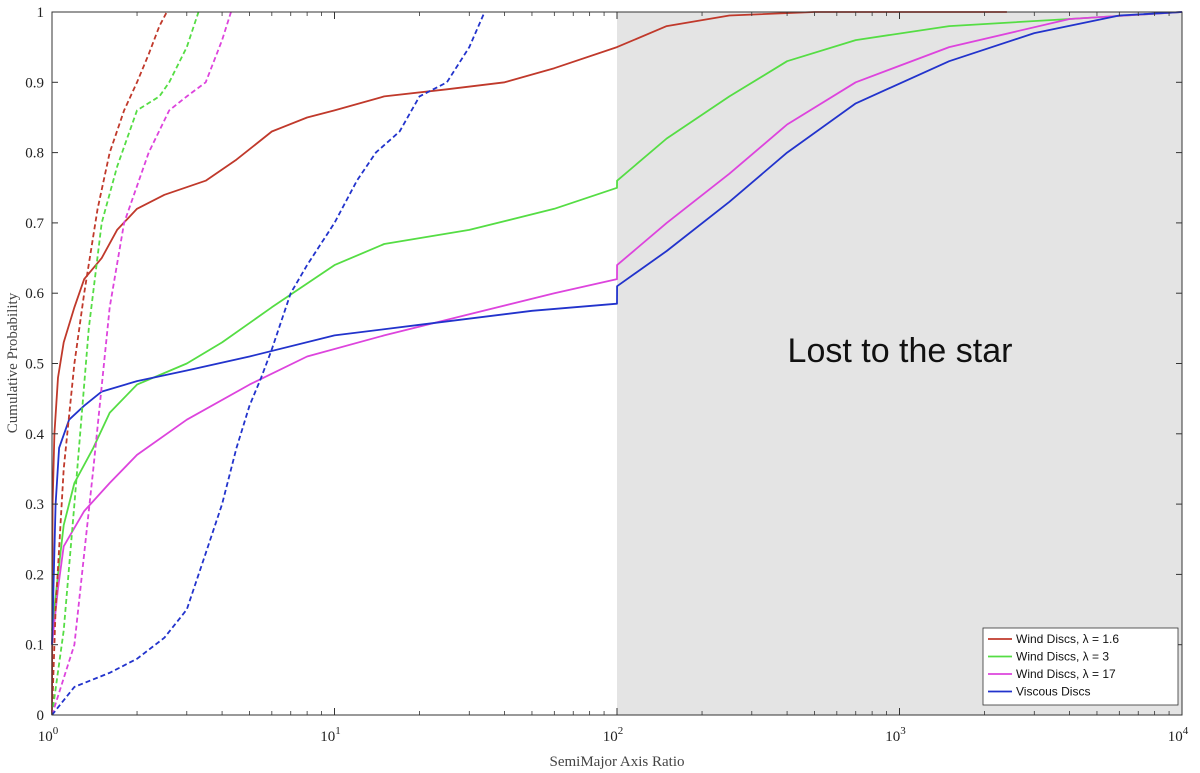  Describe the element at coordinates (34, 575) in the screenshot. I see `y-tick-label: 0.2` at that location.